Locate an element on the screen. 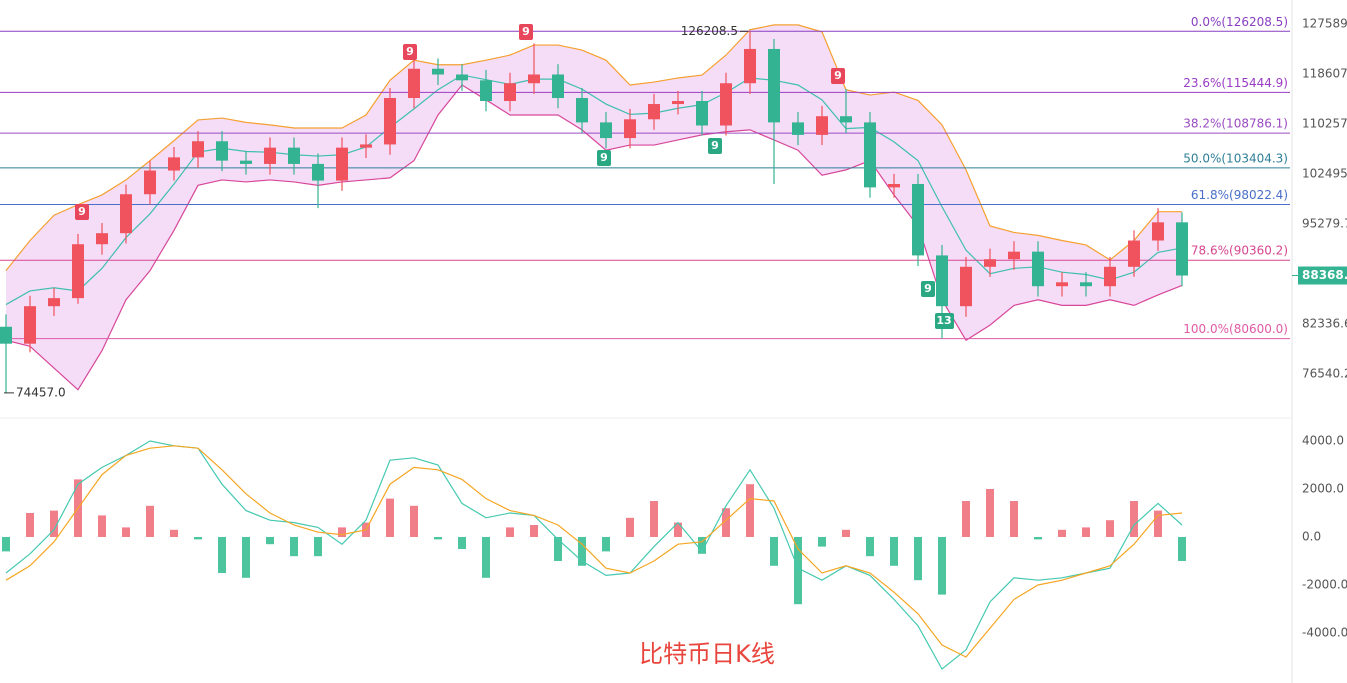 Image resolution: width=1347 pixels, height=683 pixels. y-tick-label: 76540.2 is located at coordinates (1324, 373).